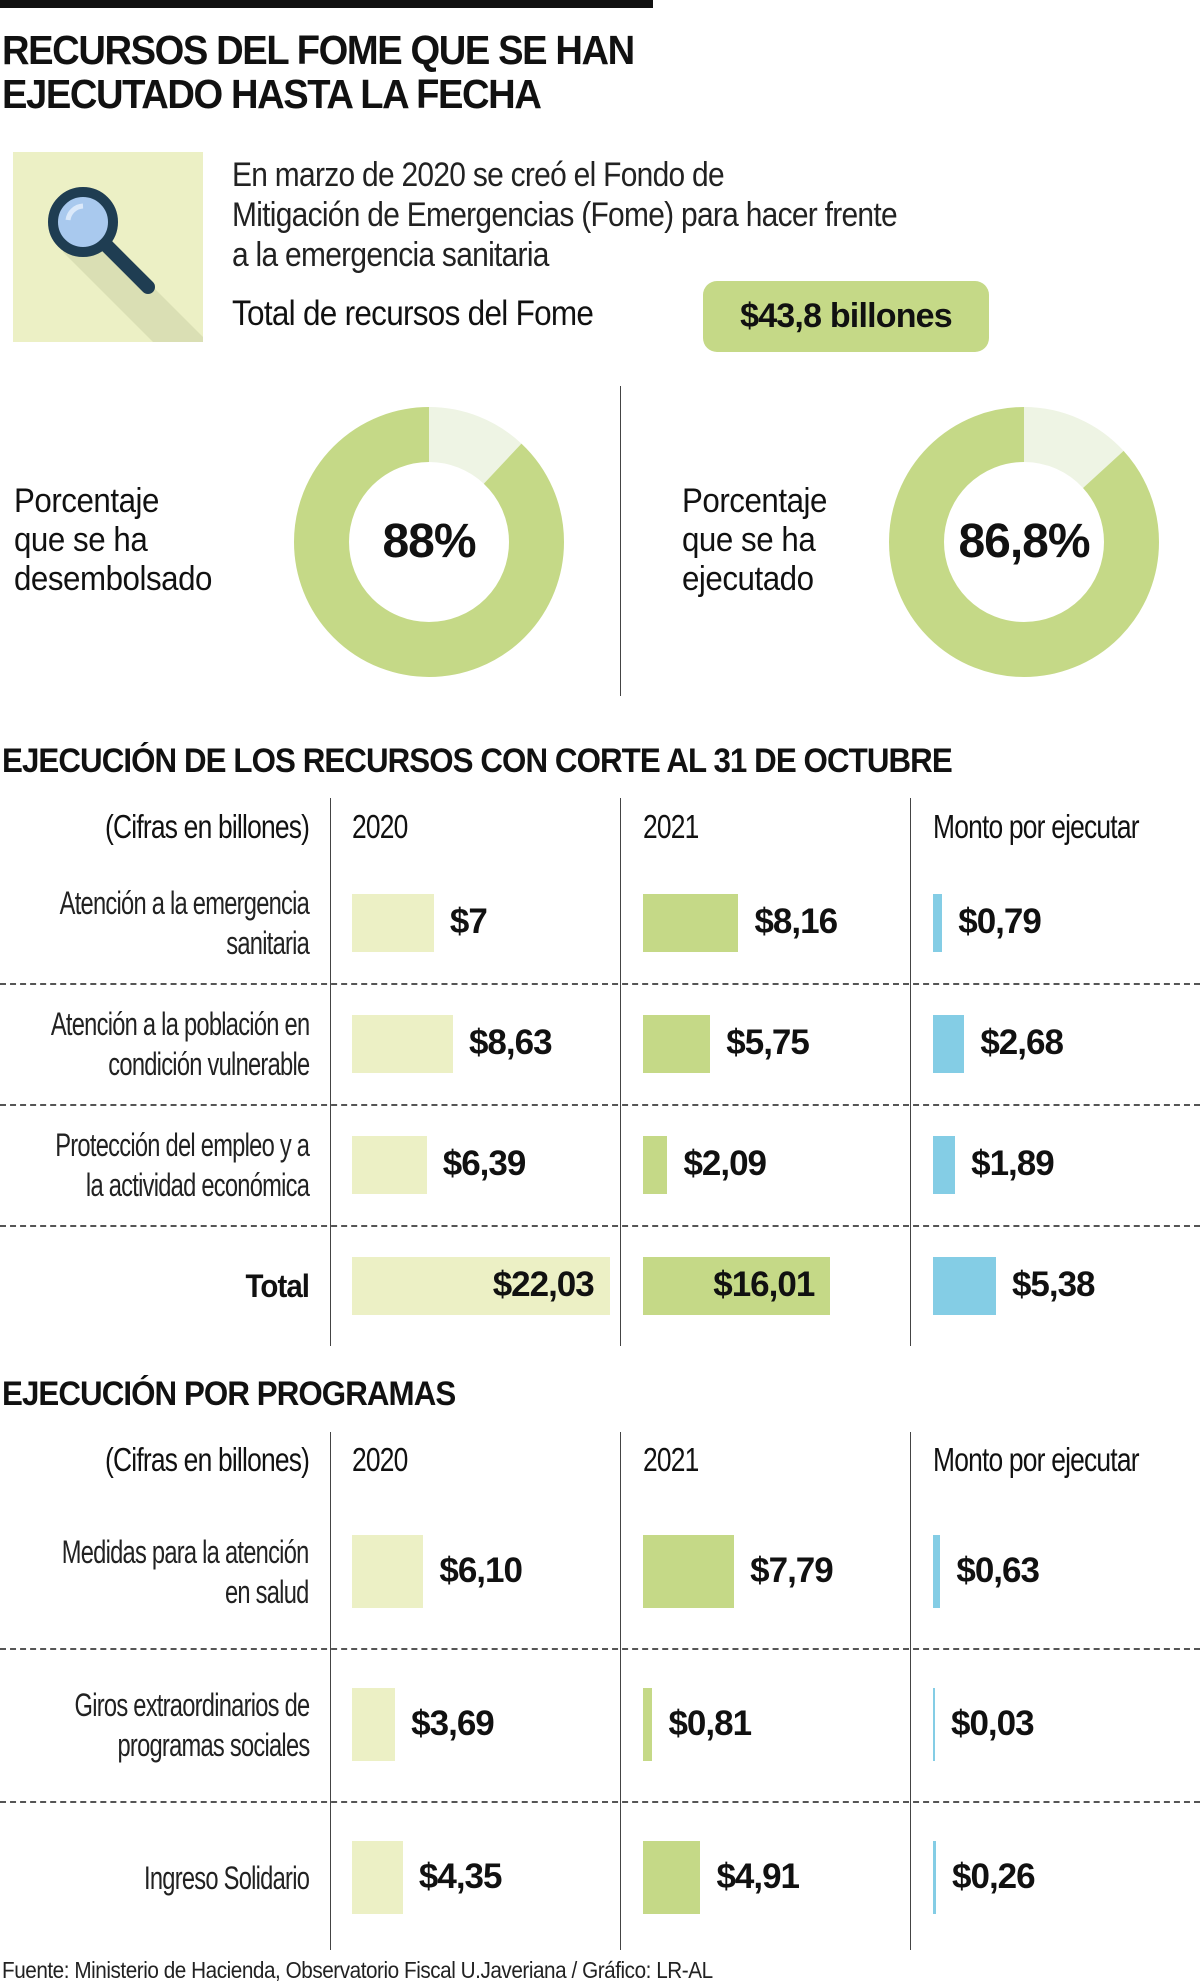 The image size is (1200, 1984). Describe the element at coordinates (468, 921) in the screenshot. I see `bar-value-label: $7` at that location.